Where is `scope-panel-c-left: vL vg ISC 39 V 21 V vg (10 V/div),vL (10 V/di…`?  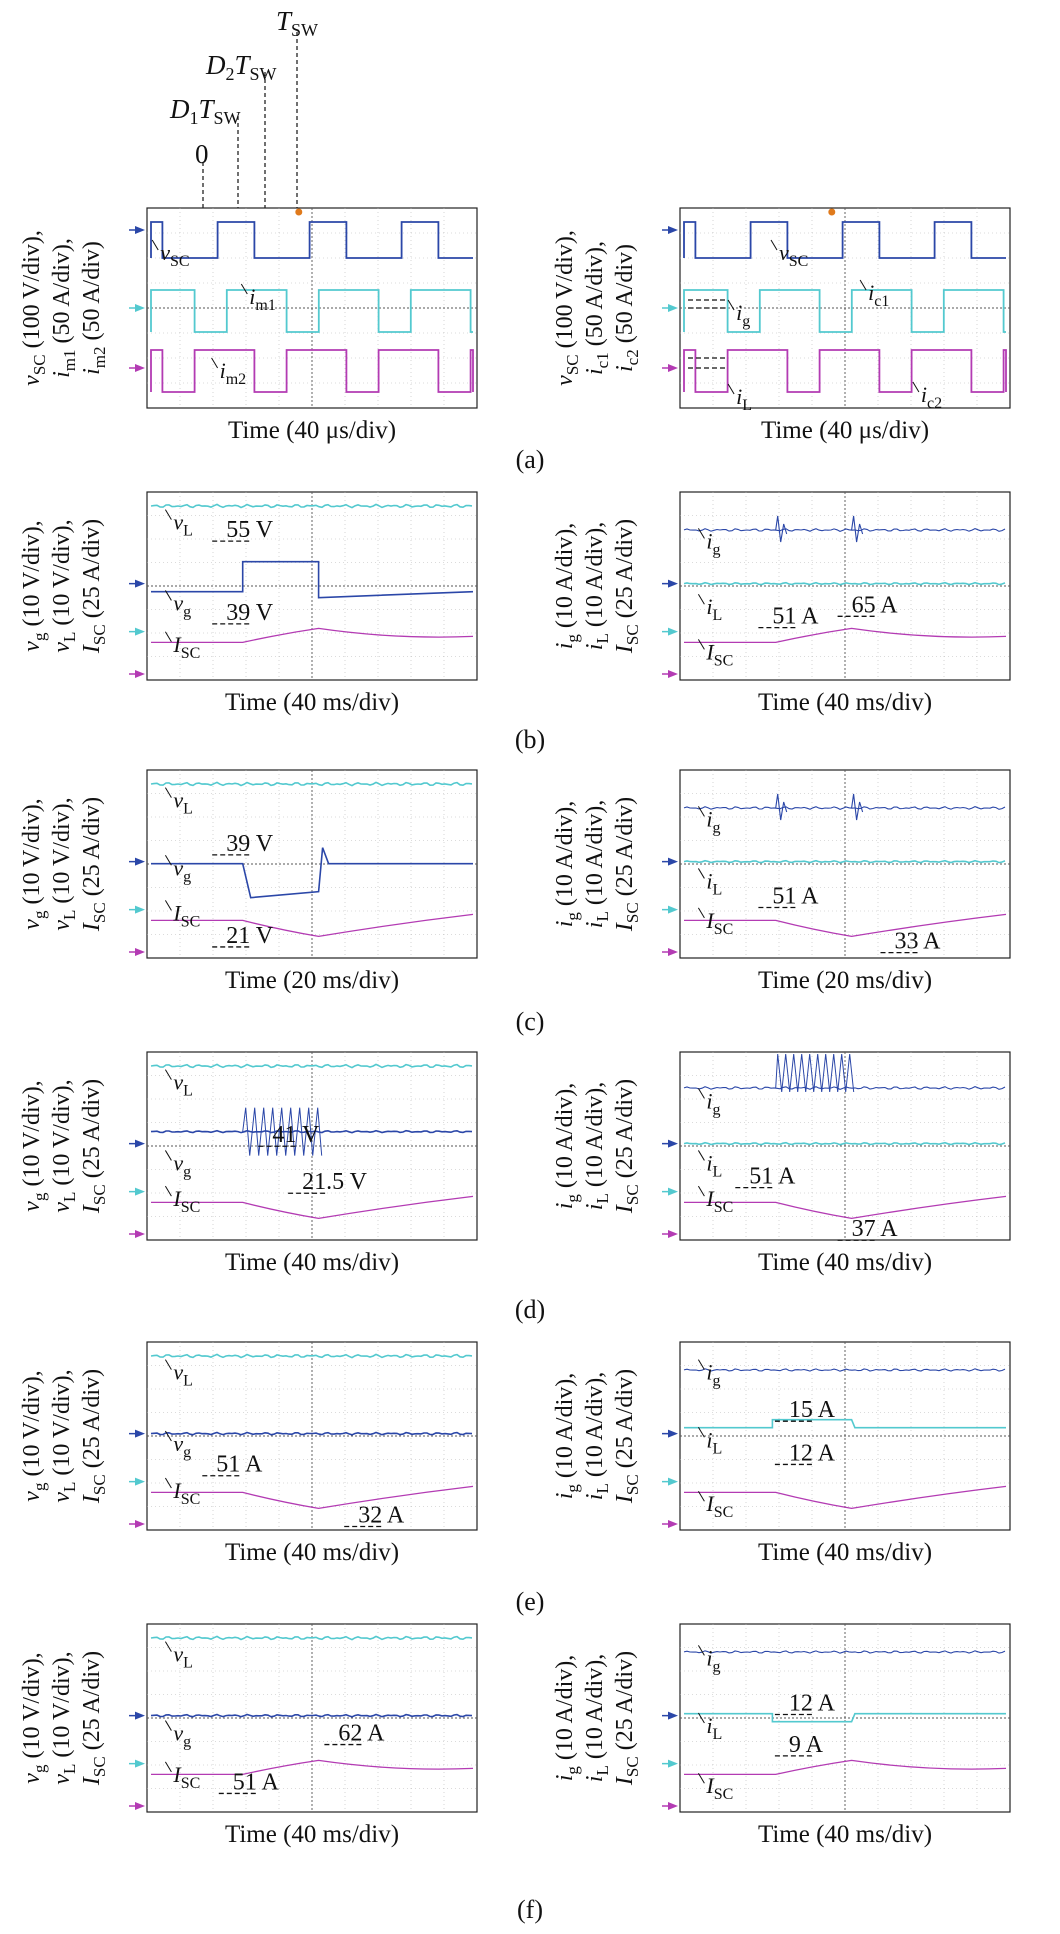
scope-panel-c-left: vL vg ISC 39 V 21 V vg (10 V/div),vL (10 V/di… is located at coordinates (248, 881).